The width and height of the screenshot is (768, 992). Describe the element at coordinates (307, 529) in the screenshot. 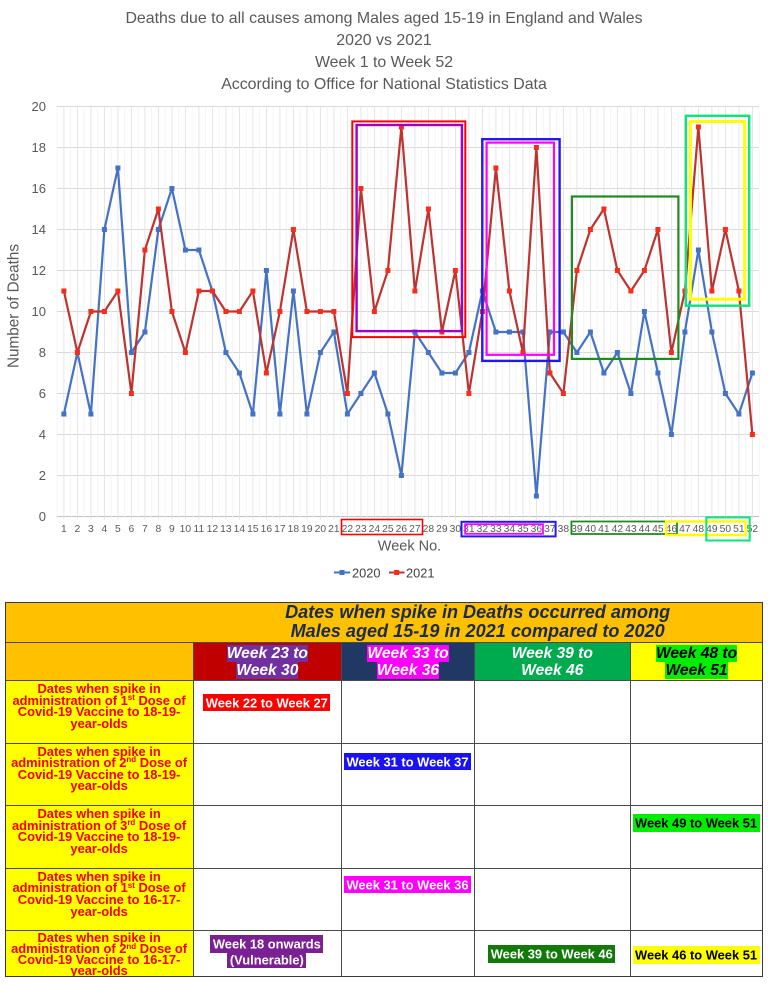

I see `svg-text: 19` at that location.